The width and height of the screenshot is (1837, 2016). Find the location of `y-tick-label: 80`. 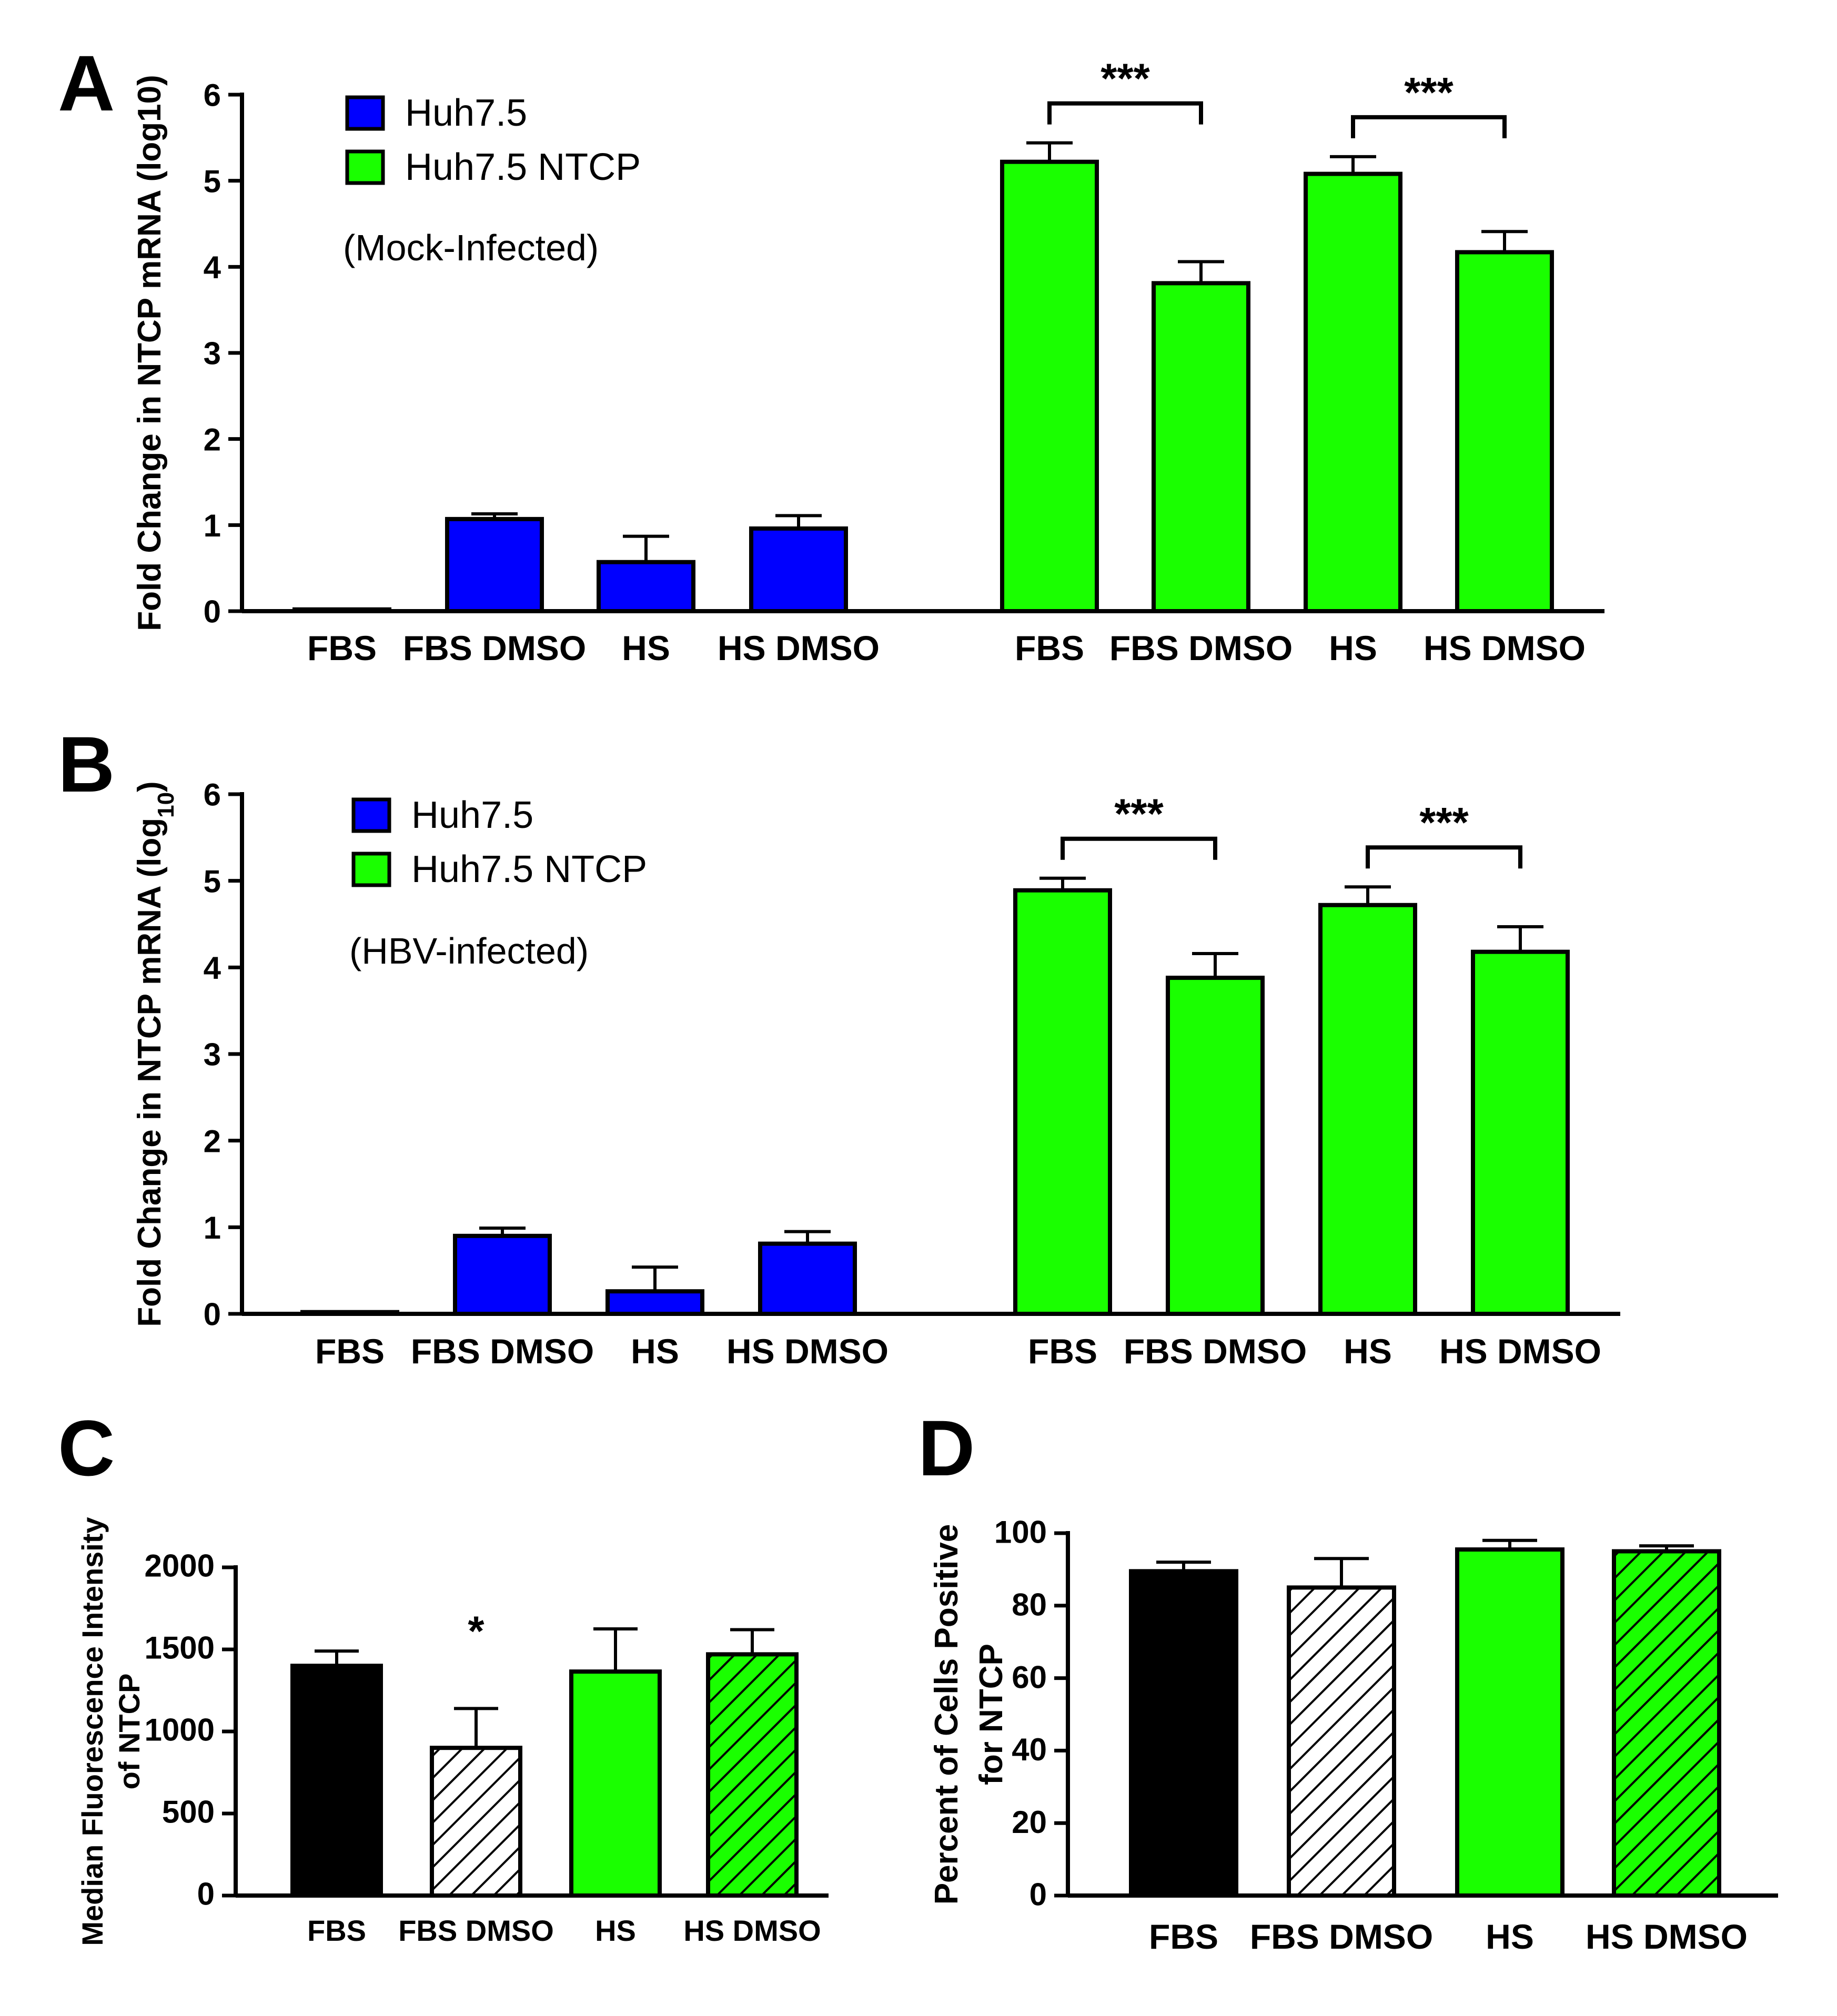

y-tick-label: 80 is located at coordinates (1029, 1605).